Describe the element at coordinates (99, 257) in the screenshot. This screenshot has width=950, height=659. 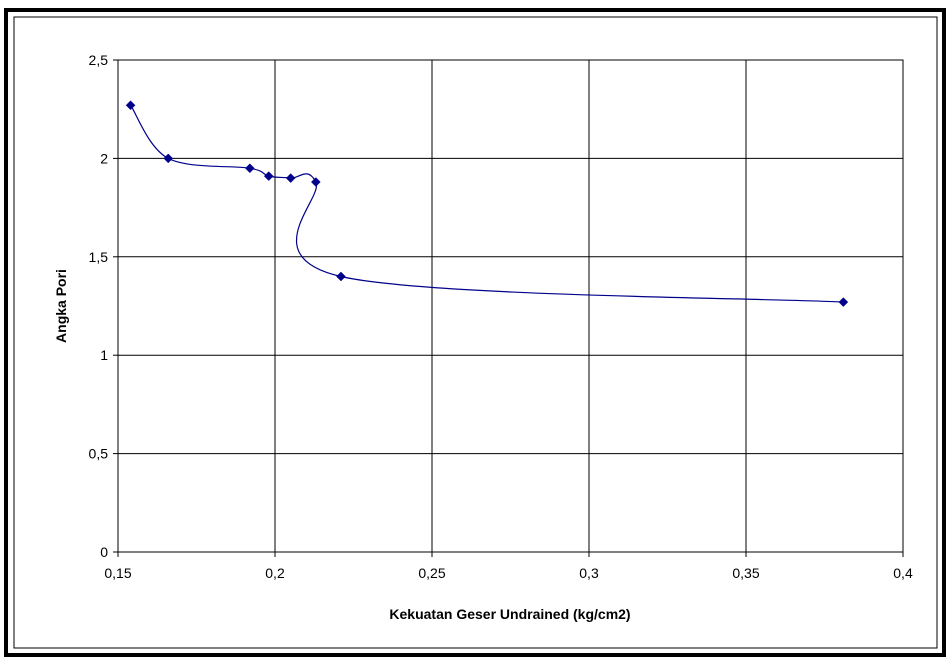
I see `y-tick-label: 1,5` at that location.